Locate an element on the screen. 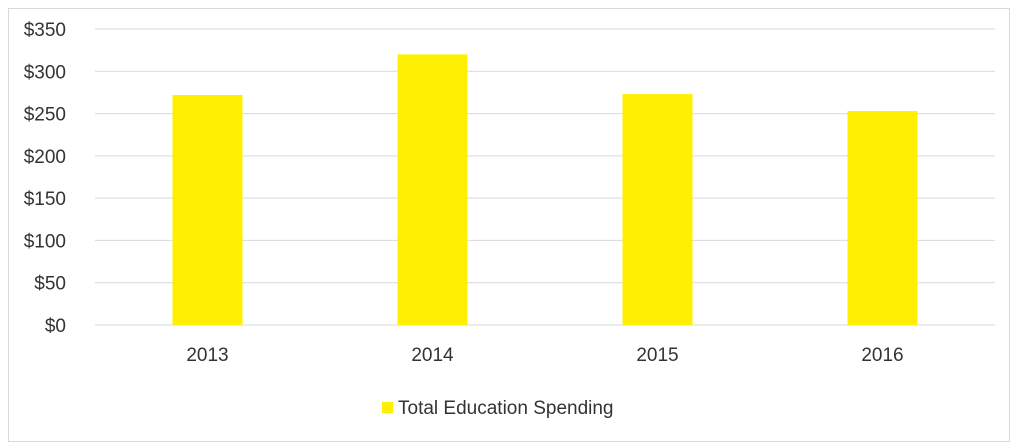  legend-swatch is located at coordinates (387, 407).